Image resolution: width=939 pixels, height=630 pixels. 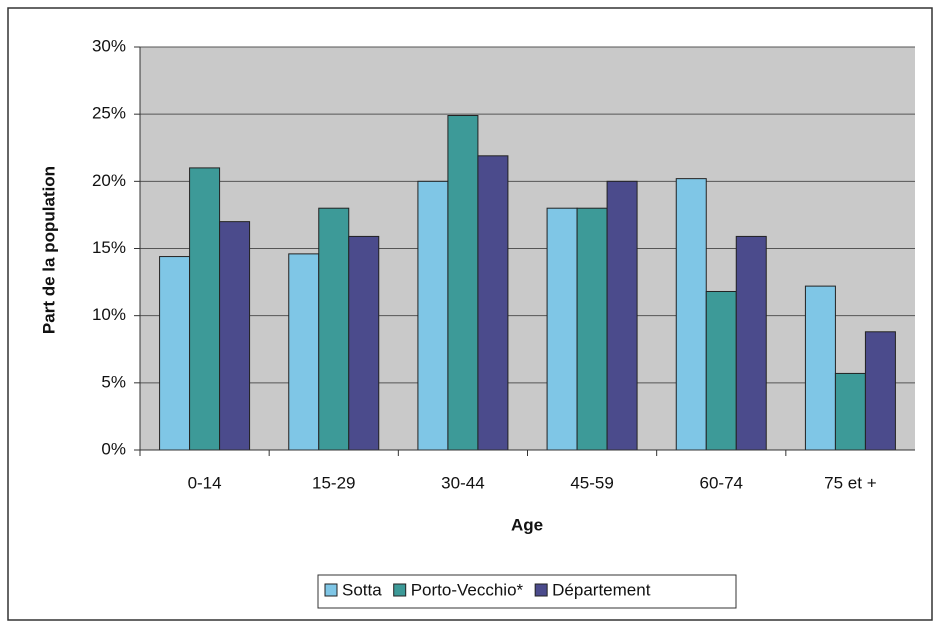 What do you see at coordinates (109, 247) in the screenshot?
I see `y-tick-label: 15%` at bounding box center [109, 247].